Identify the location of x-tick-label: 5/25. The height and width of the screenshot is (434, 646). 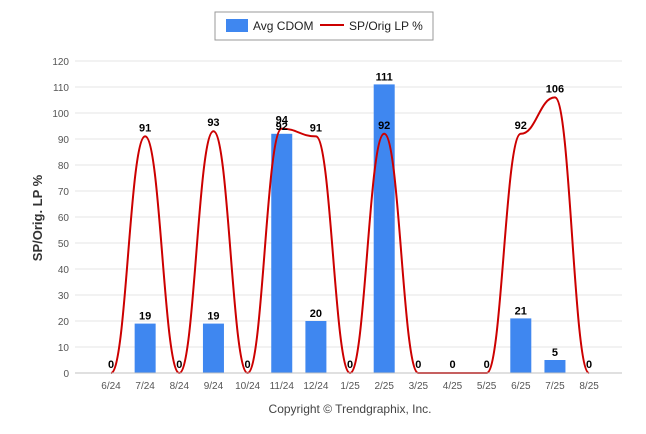
(487, 386).